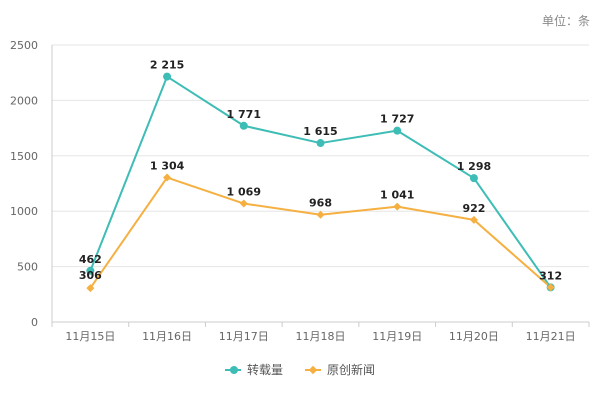 The height and width of the screenshot is (400, 600). I want to click on data-label-series-1: 968, so click(320, 203).